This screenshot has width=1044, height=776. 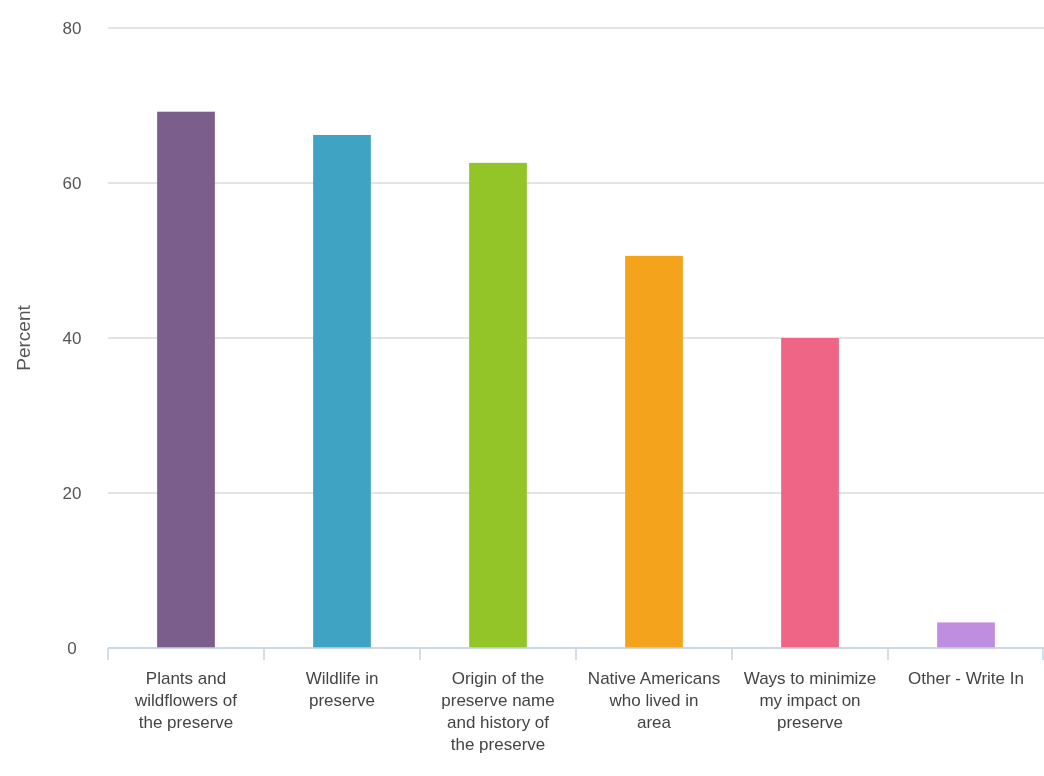 I want to click on x-tick-label: Plants and wildflowers of the preserve, so click(x=185, y=700).